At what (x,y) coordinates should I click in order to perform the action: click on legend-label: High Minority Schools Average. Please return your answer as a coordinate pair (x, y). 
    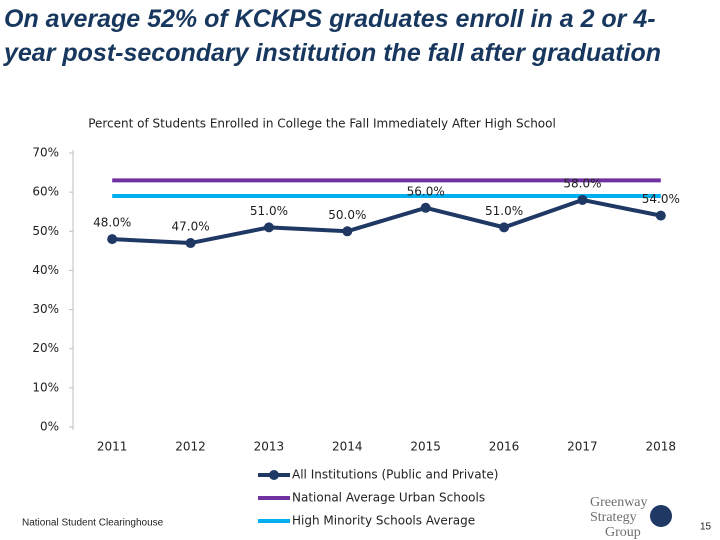
    Looking at the image, I should click on (383, 521).